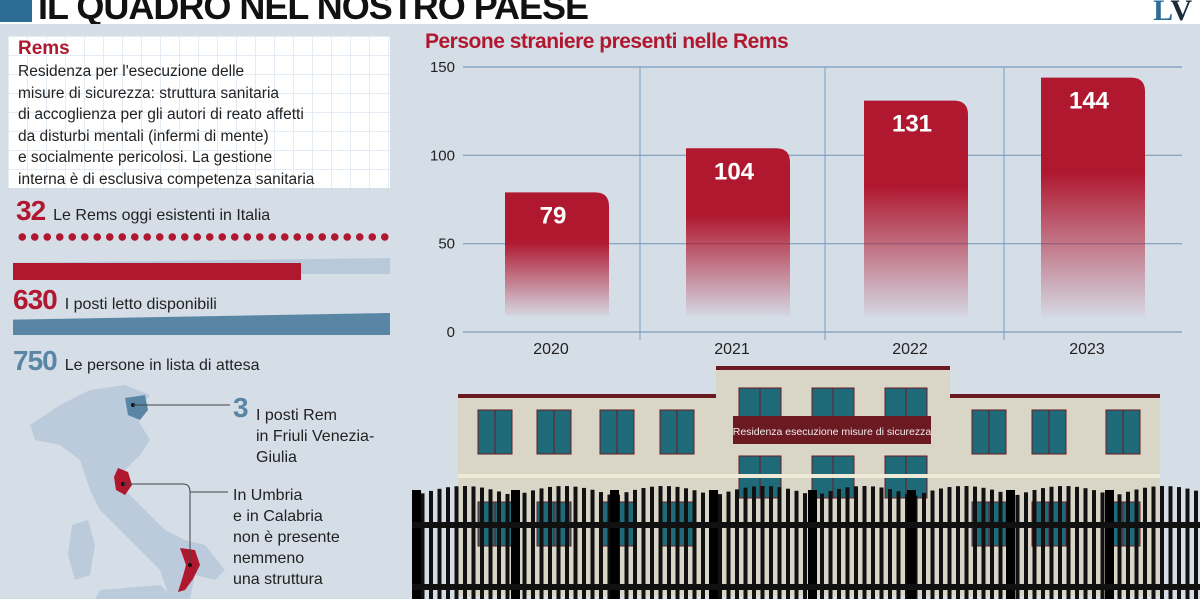  What do you see at coordinates (446, 244) in the screenshot?
I see `y-tick-label: 50` at bounding box center [446, 244].